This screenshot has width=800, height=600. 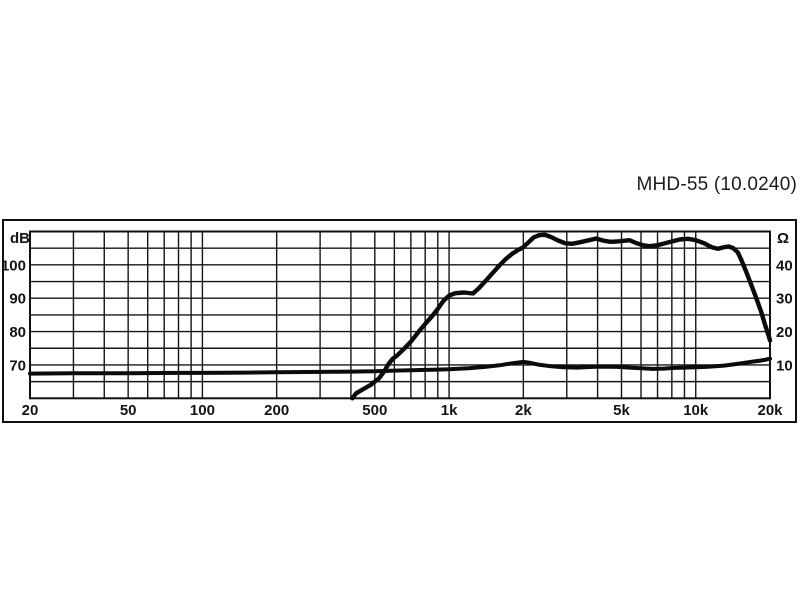 I want to click on right-axis-tick-label: 30, so click(x=784, y=299).